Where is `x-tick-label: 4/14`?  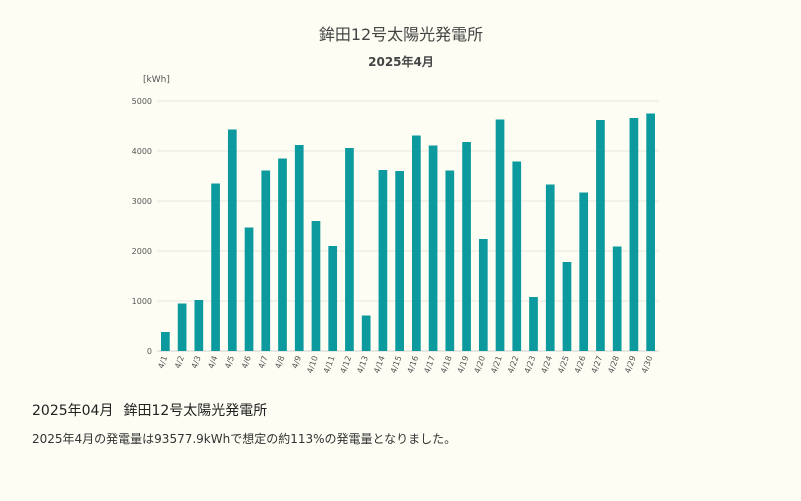
x-tick-label: 4/14 is located at coordinates (379, 365).